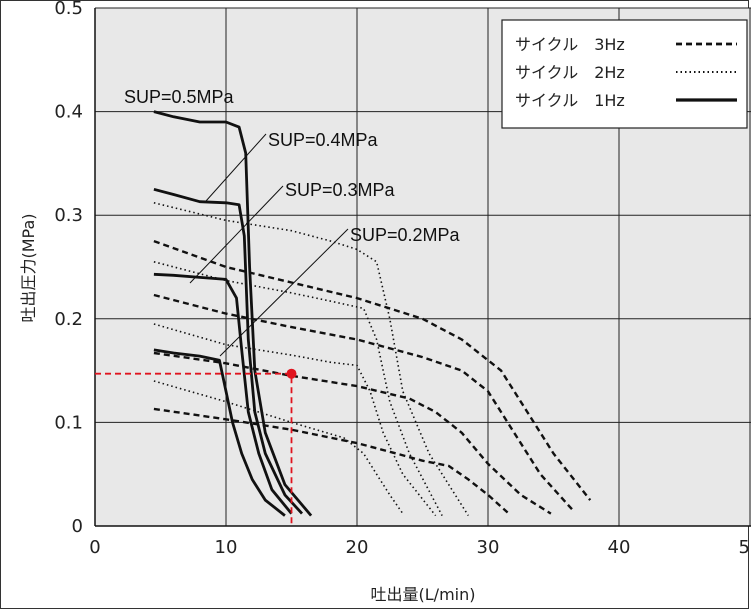 The image size is (751, 611). Describe the element at coordinates (68, 9) in the screenshot. I see `y-tick-label: 0.5` at that location.